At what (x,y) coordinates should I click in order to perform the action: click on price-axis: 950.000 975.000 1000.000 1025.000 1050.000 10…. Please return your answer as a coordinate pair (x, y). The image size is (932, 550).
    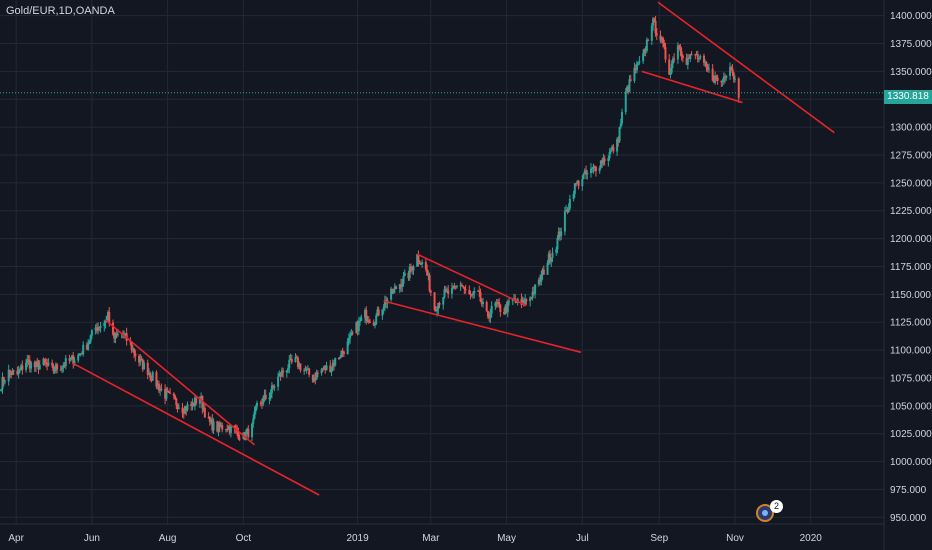
    Looking at the image, I should click on (911, 267).